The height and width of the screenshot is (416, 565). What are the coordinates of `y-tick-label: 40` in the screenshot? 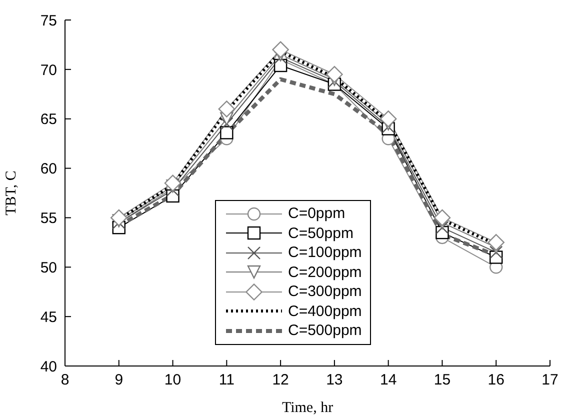 It's located at (48, 367).